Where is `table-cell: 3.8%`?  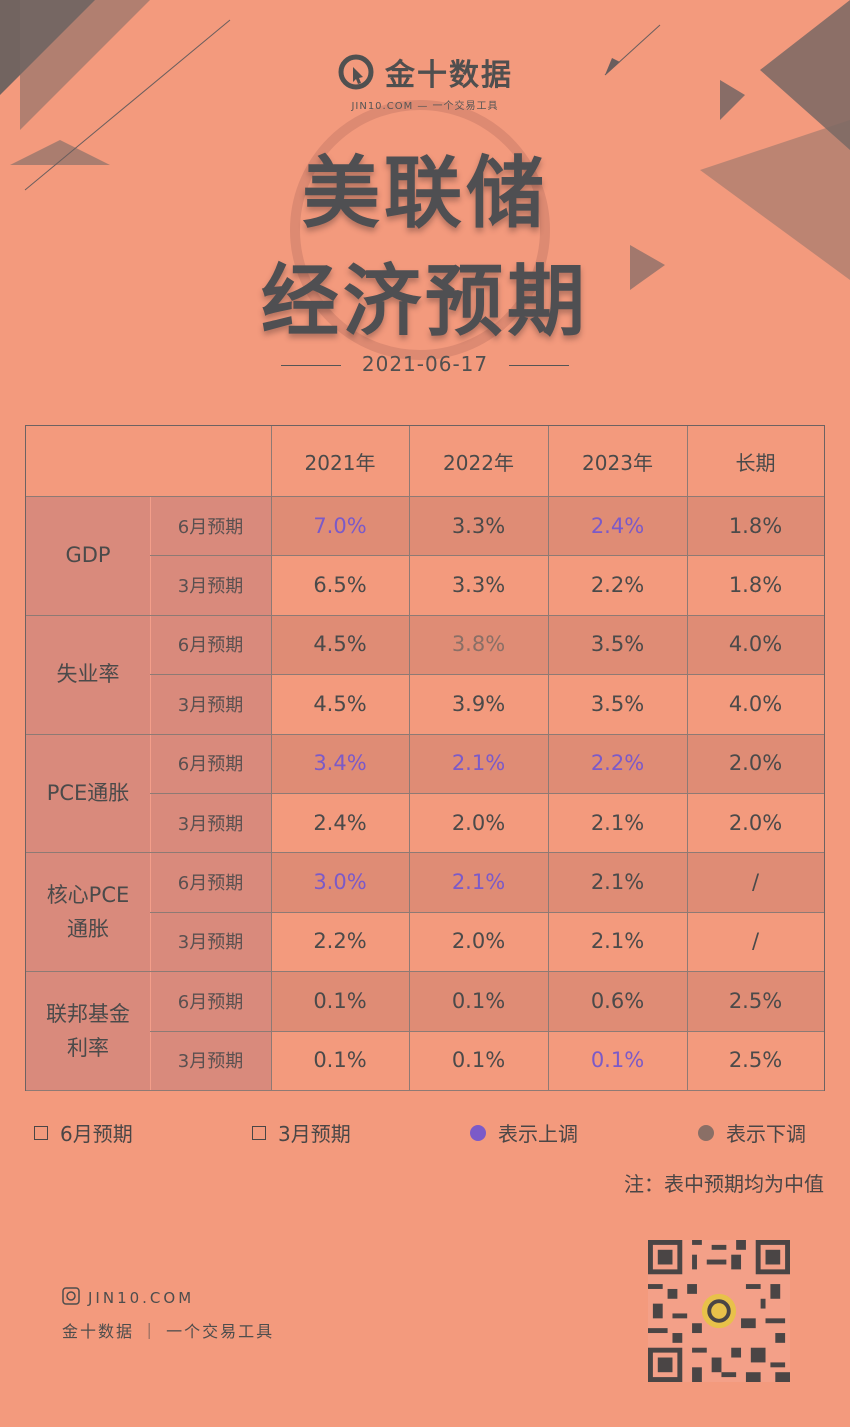
table-cell: 3.8% is located at coordinates (478, 644).